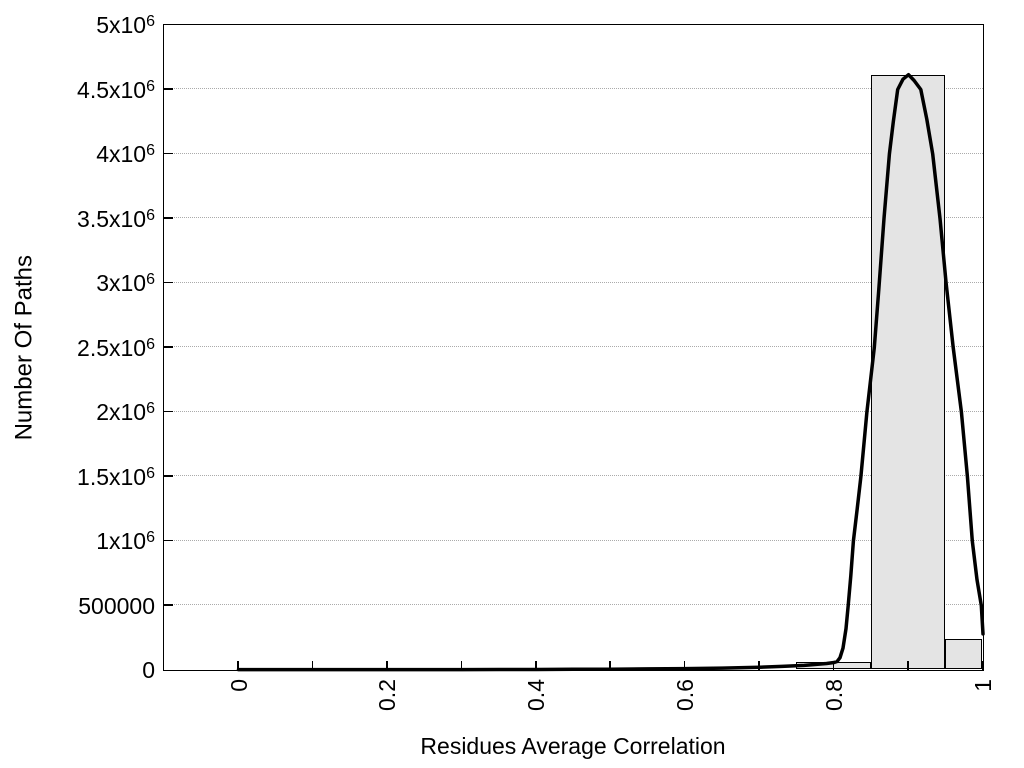  I want to click on y-axis-title: Number Of Paths, so click(23, 348).